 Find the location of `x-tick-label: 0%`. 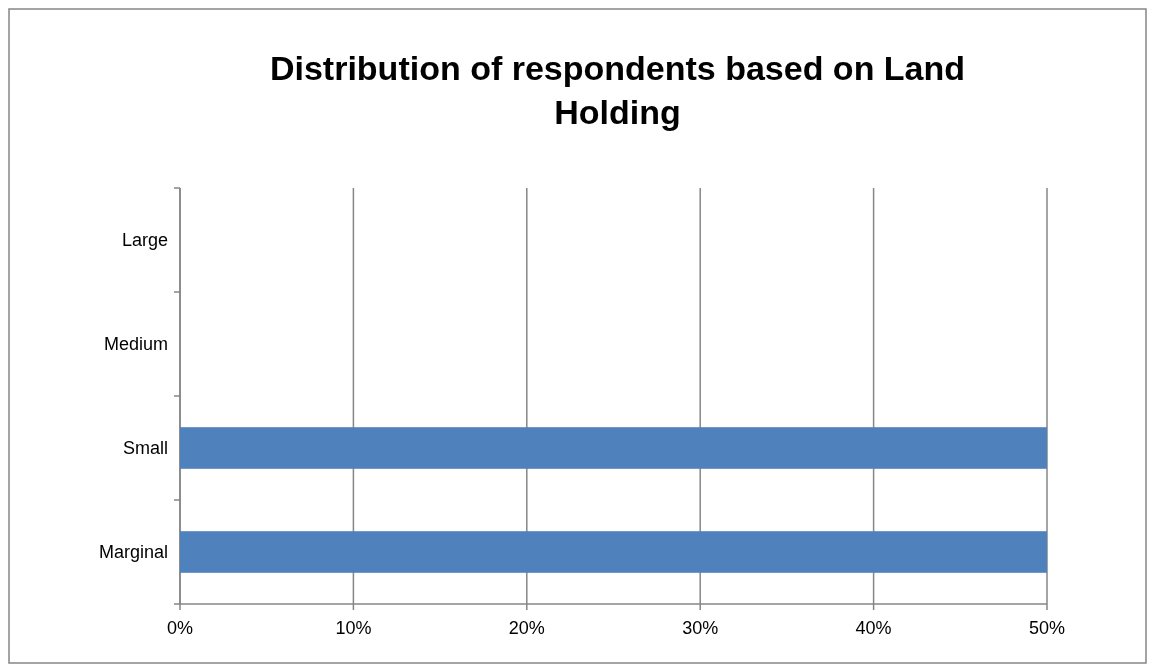

x-tick-label: 0% is located at coordinates (180, 628).